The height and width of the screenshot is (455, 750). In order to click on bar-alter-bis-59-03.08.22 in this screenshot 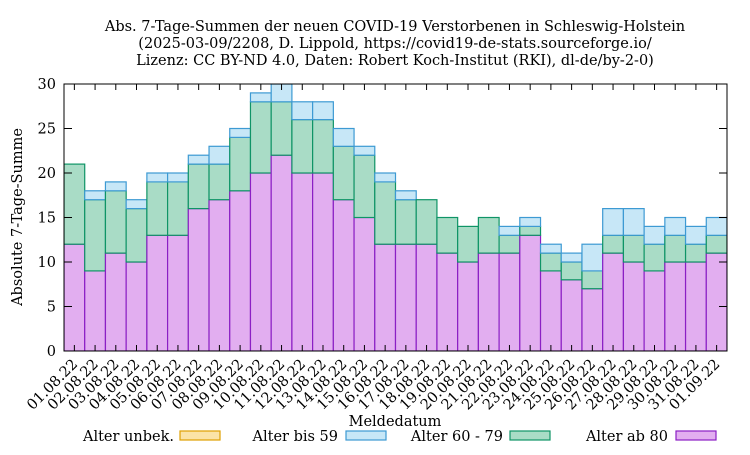, I will do `click(115, 186)`.